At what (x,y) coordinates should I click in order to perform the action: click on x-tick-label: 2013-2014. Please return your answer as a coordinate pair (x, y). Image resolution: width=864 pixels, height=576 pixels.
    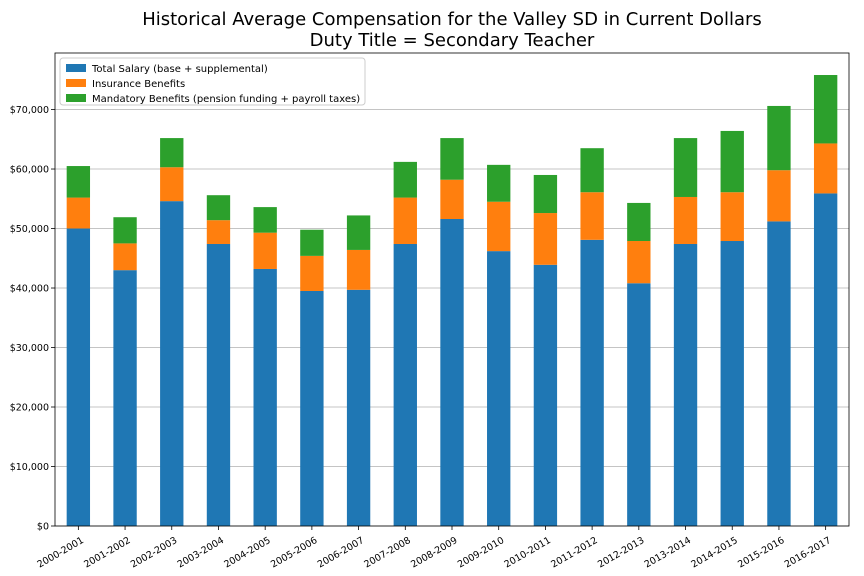
    Looking at the image, I should click on (668, 552).